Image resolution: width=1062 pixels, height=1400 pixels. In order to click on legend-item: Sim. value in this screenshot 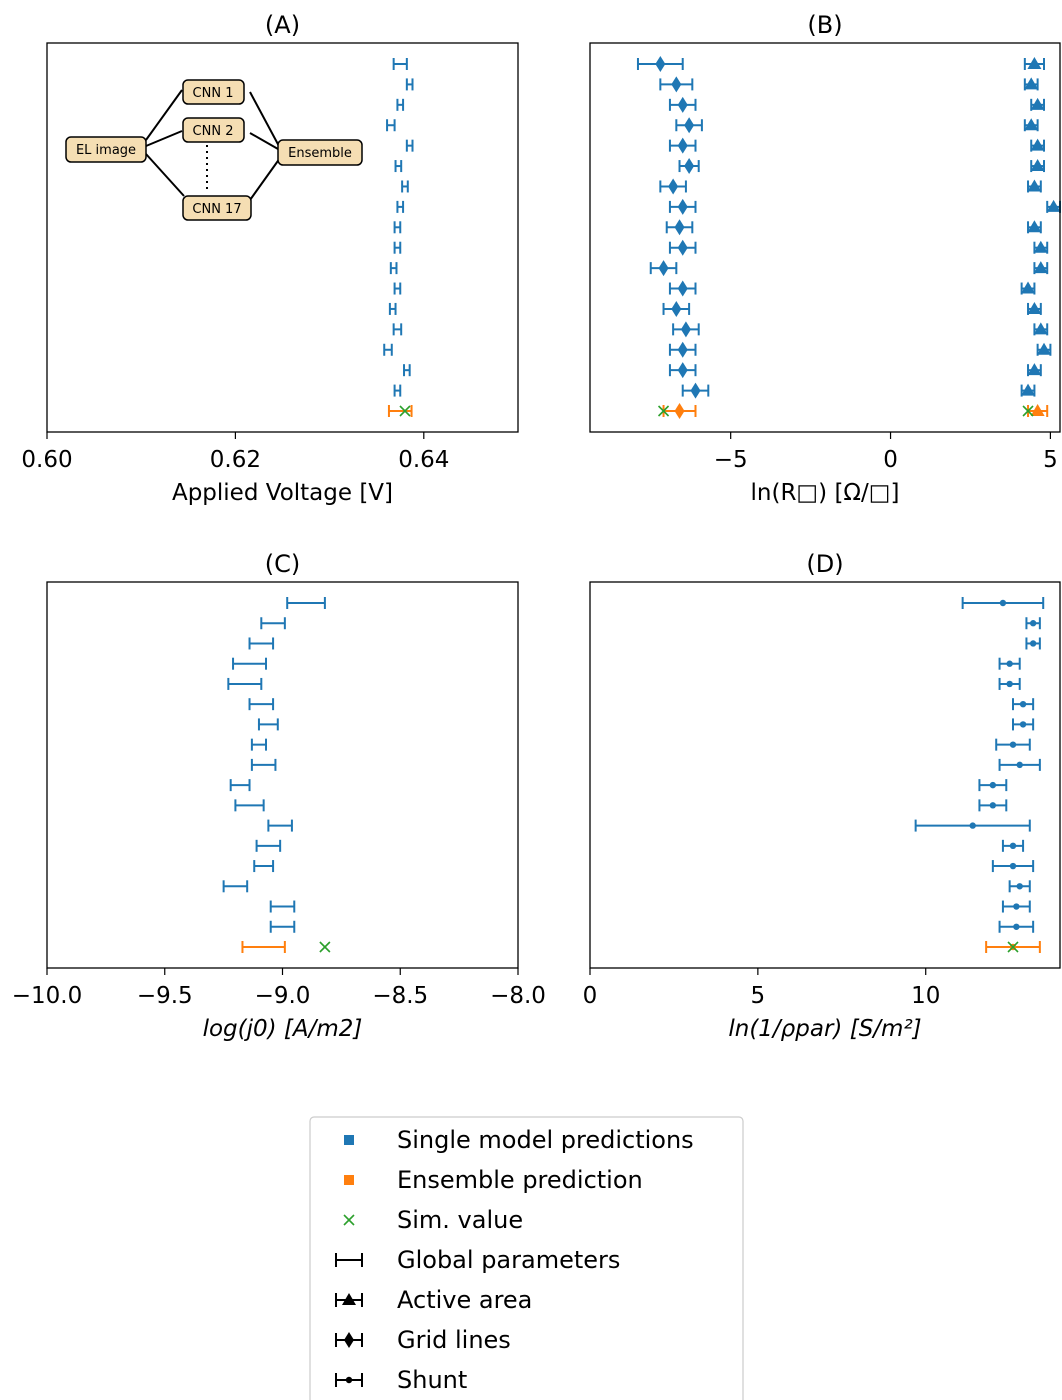, I will do `click(433, 1220)`.